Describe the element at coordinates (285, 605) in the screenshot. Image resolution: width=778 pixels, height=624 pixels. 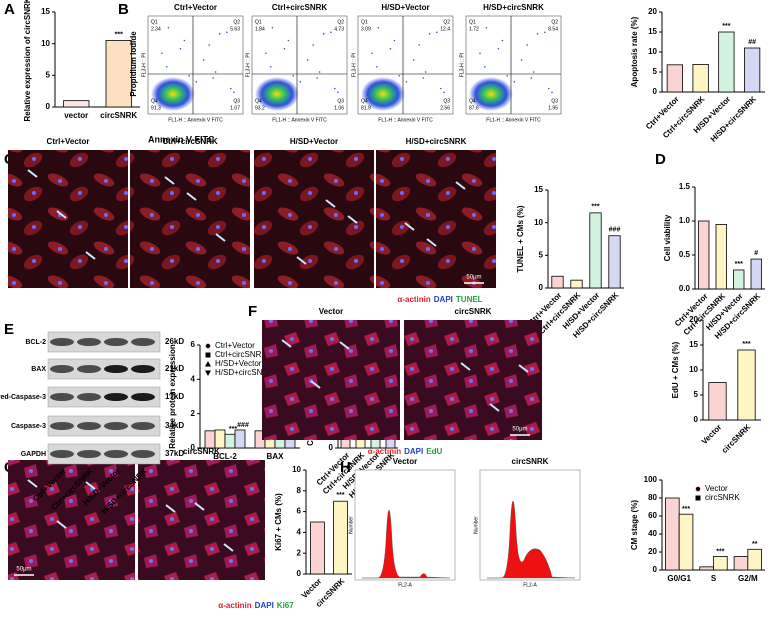
I see `stain-name: Ki67` at that location.